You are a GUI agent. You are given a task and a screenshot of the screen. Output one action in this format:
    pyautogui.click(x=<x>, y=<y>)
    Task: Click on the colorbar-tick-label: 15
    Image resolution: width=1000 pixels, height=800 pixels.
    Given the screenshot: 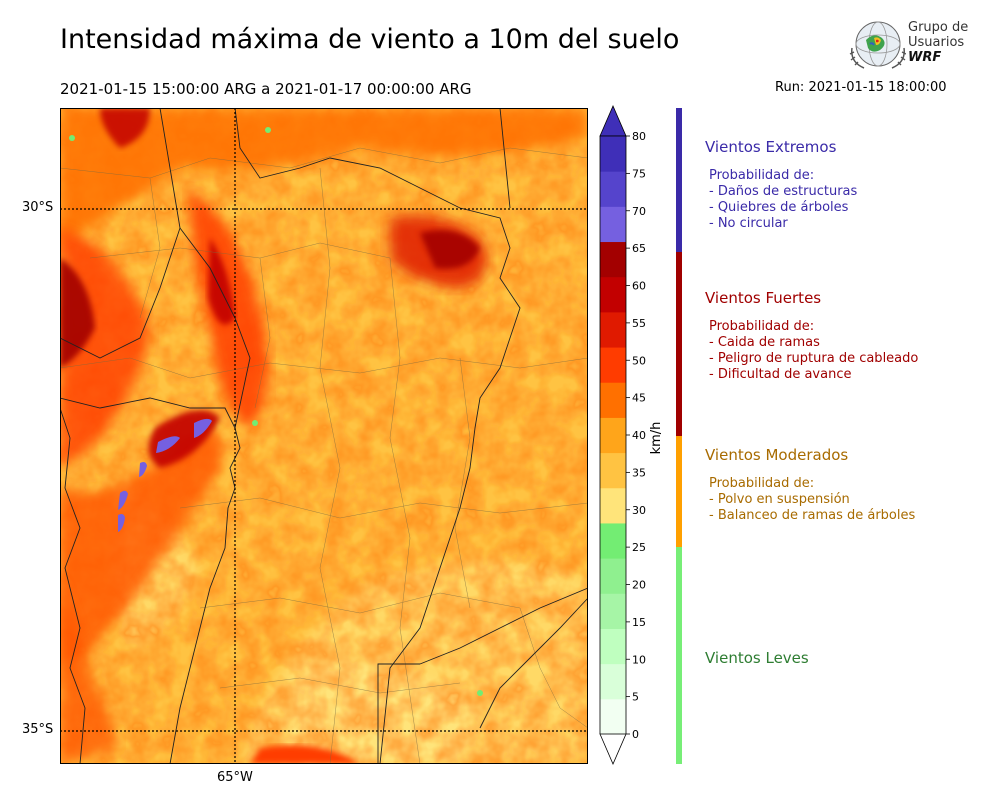 What is the action you would take?
    pyautogui.click(x=639, y=622)
    